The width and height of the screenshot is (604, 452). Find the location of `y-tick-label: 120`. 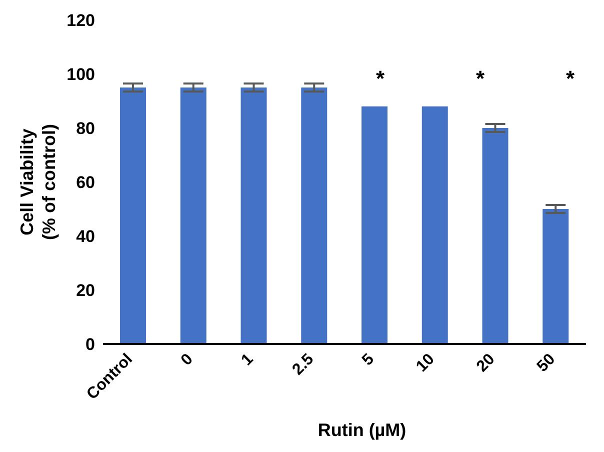

y-tick-label: 120 is located at coordinates (80, 20).